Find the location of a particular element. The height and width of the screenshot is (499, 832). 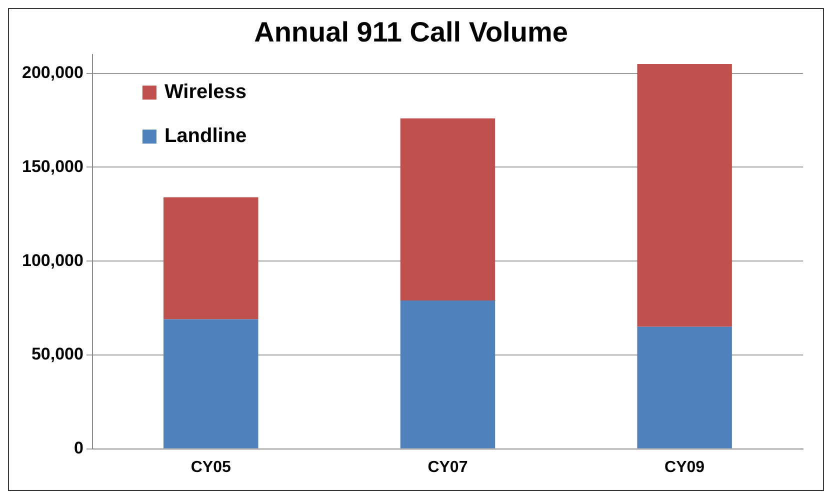

legend-label: Wireless is located at coordinates (205, 92).